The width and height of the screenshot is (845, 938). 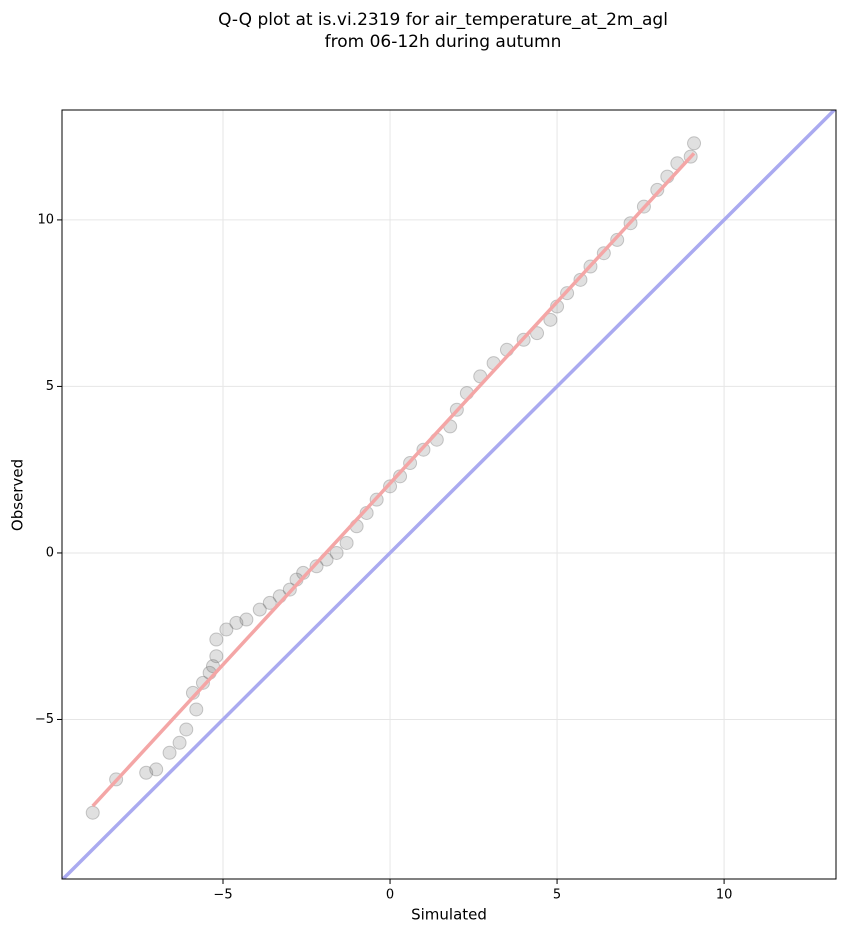 What do you see at coordinates (443, 42) in the screenshot?
I see `chart-title: from 06-12h during autumn` at bounding box center [443, 42].